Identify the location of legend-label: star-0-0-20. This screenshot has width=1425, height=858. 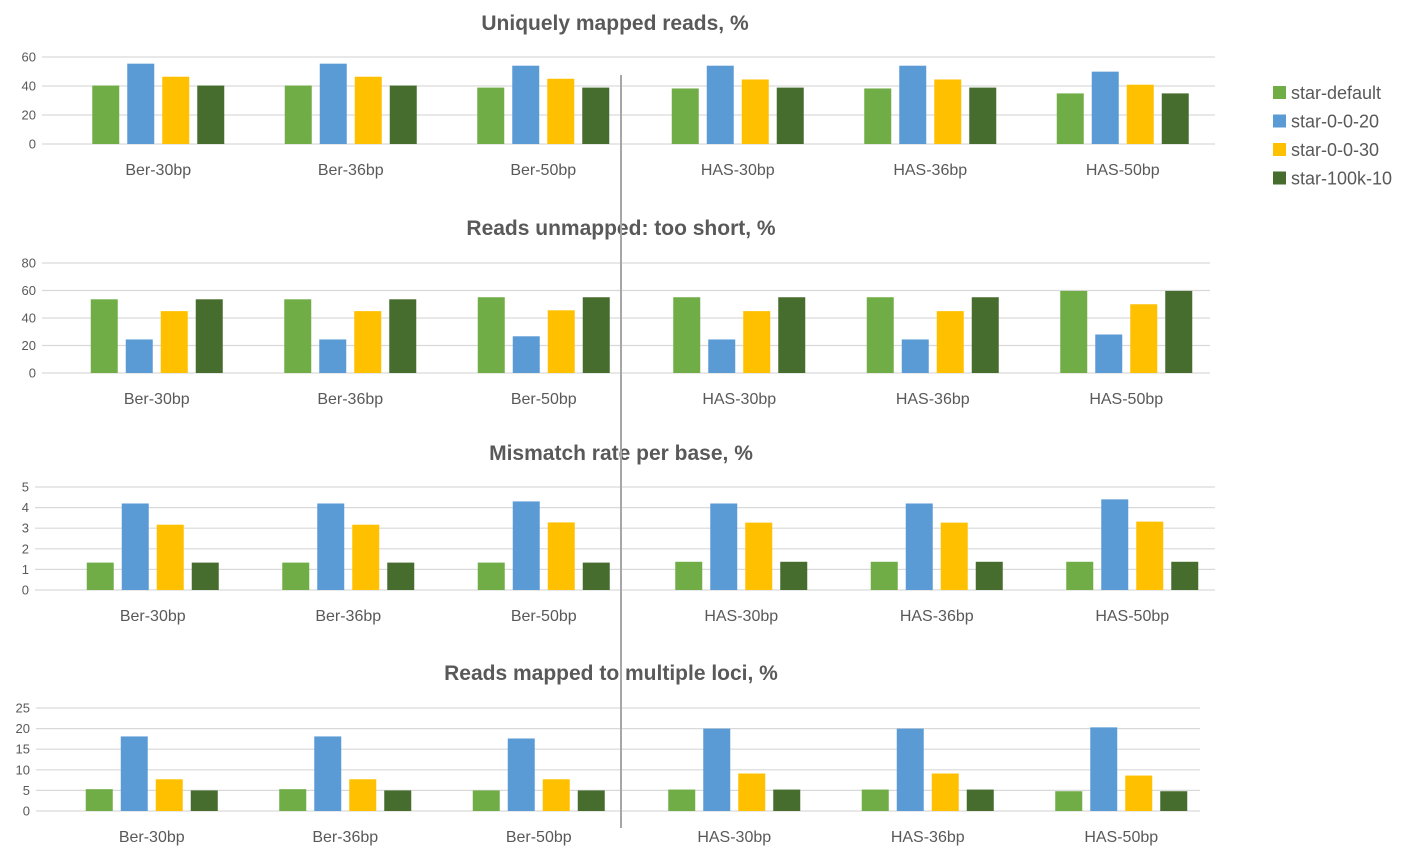
(1335, 122).